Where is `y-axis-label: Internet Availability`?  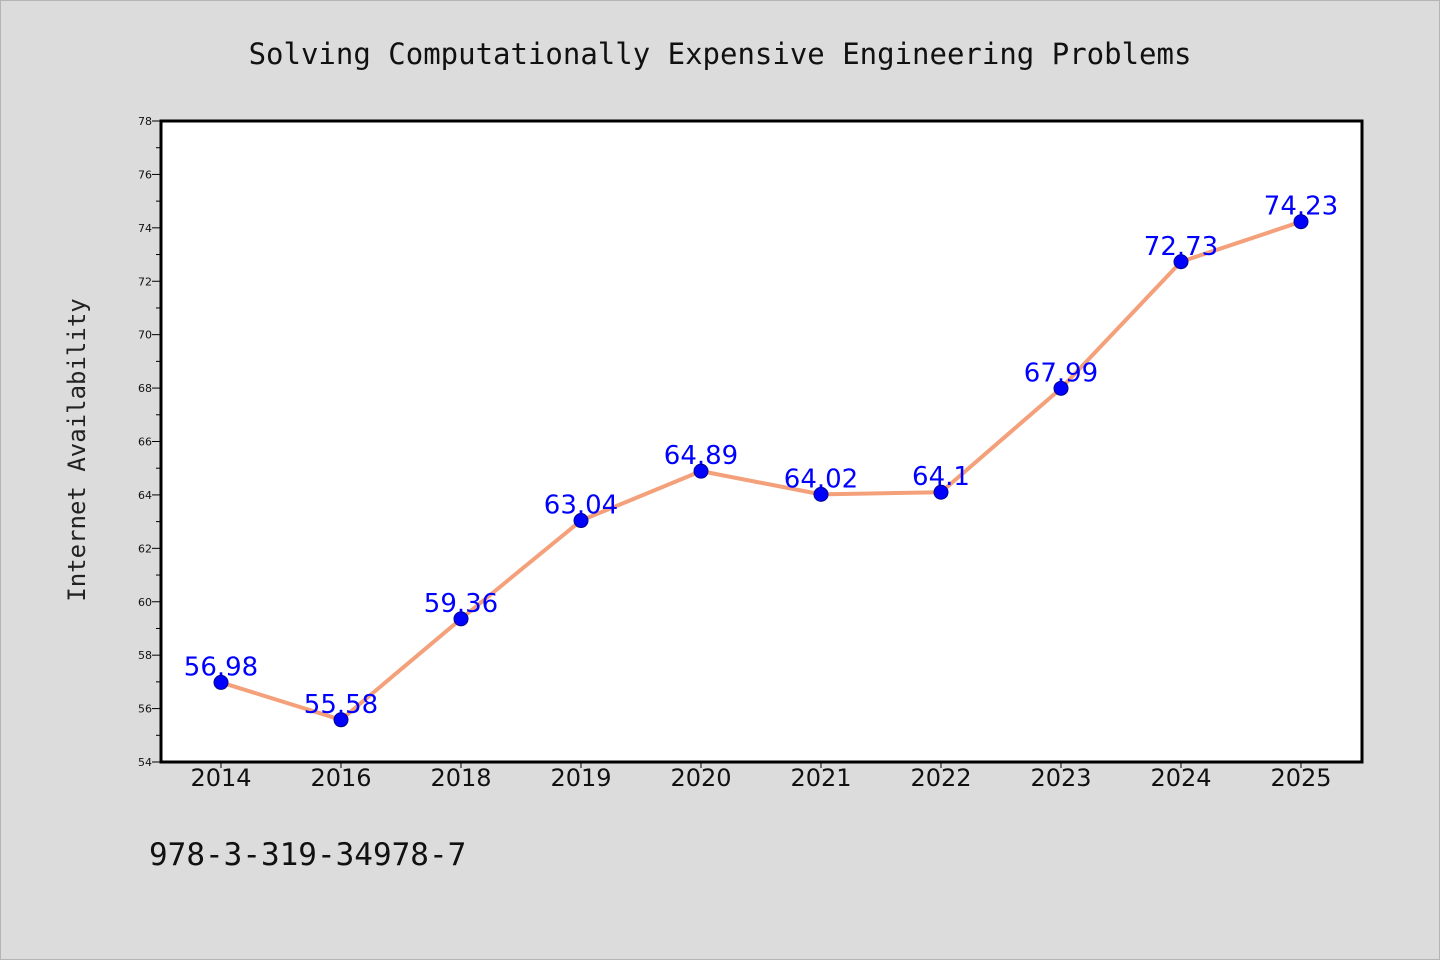 y-axis-label: Internet Availability is located at coordinates (77, 449).